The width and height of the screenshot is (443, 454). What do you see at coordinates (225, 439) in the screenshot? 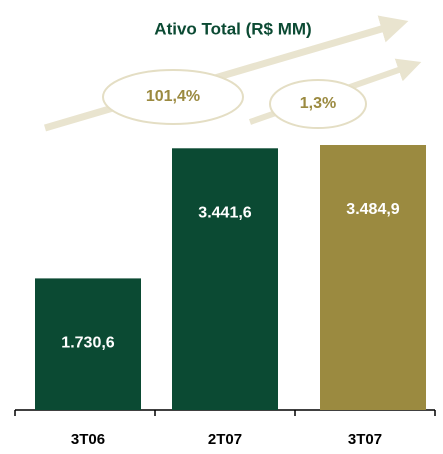
I see `x-tick-label: 2T07` at bounding box center [225, 439].